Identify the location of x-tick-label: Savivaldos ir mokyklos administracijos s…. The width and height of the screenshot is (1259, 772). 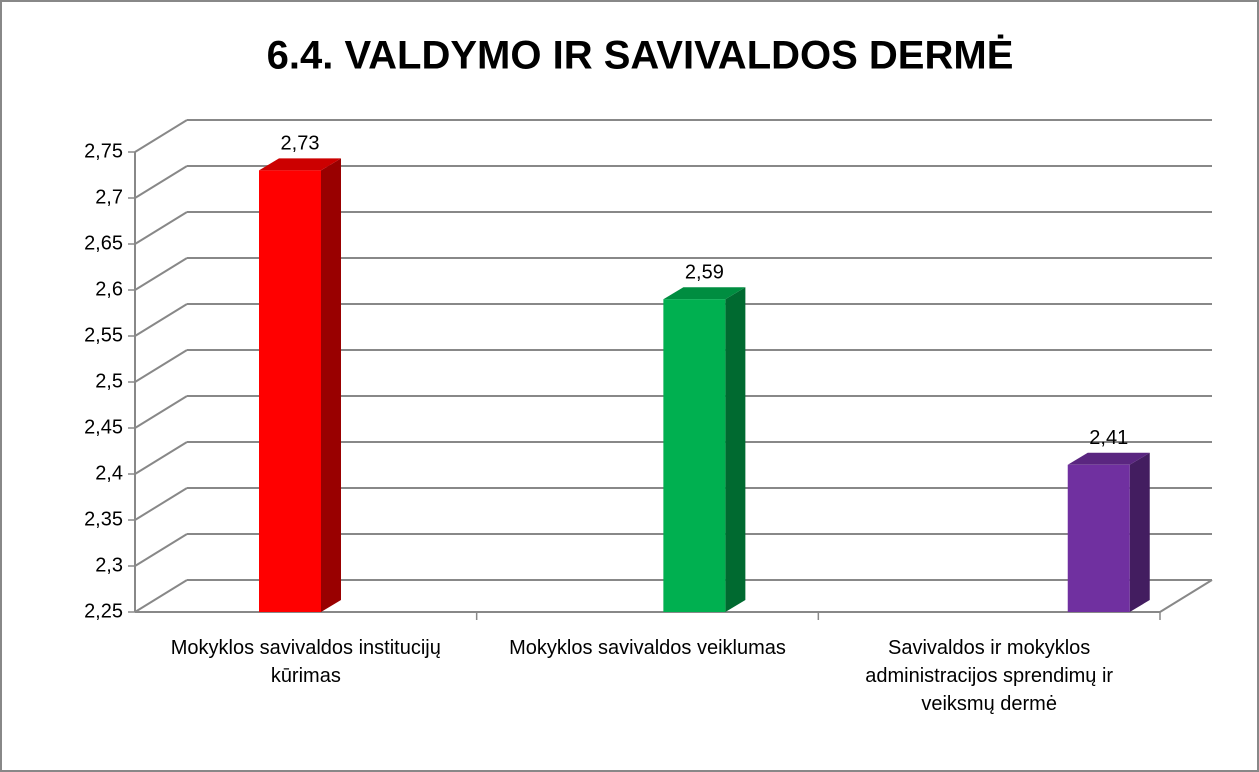
(989, 676).